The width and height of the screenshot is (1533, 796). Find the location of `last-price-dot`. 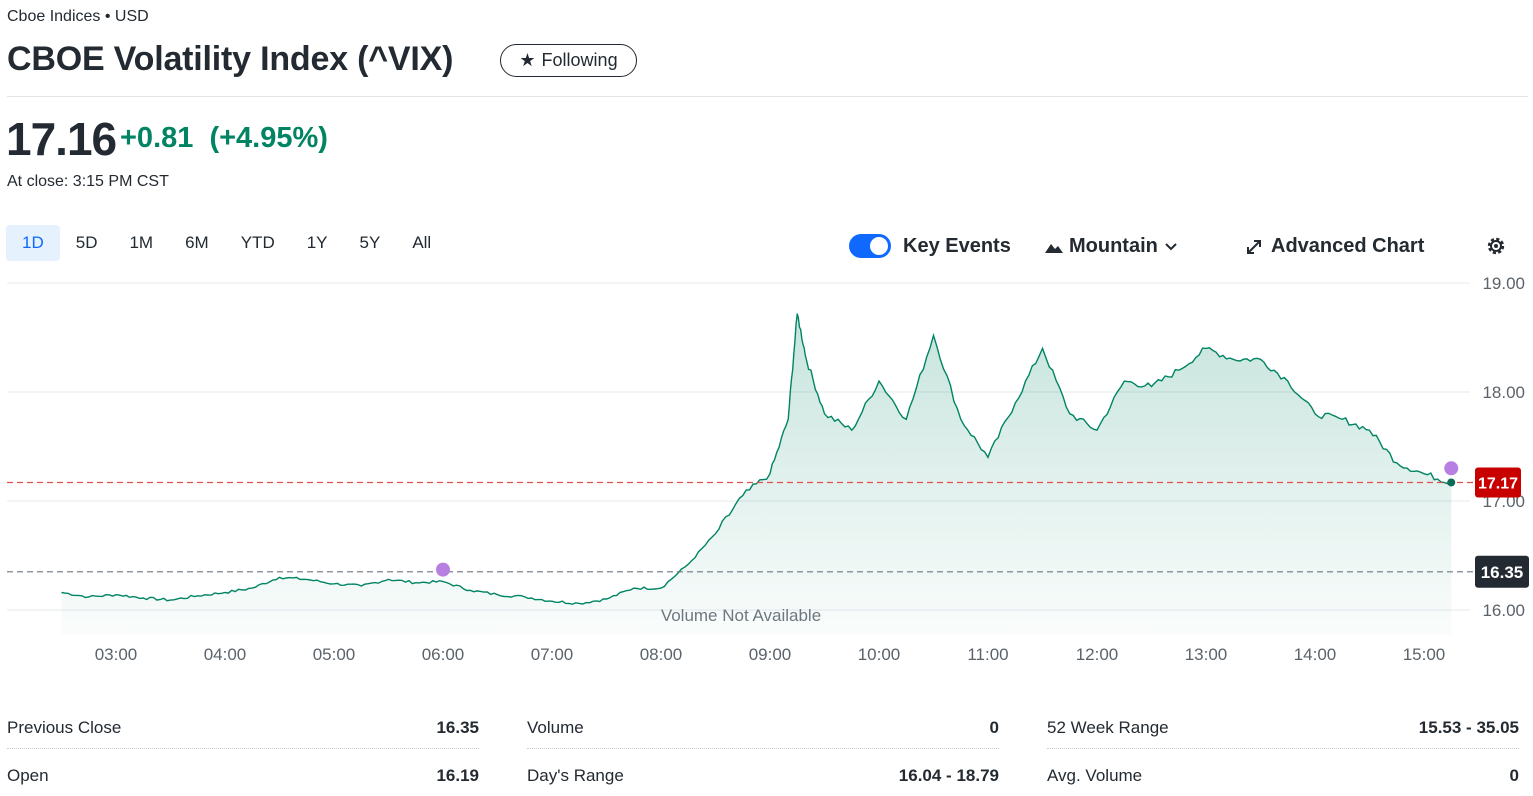

last-price-dot is located at coordinates (1451, 482).